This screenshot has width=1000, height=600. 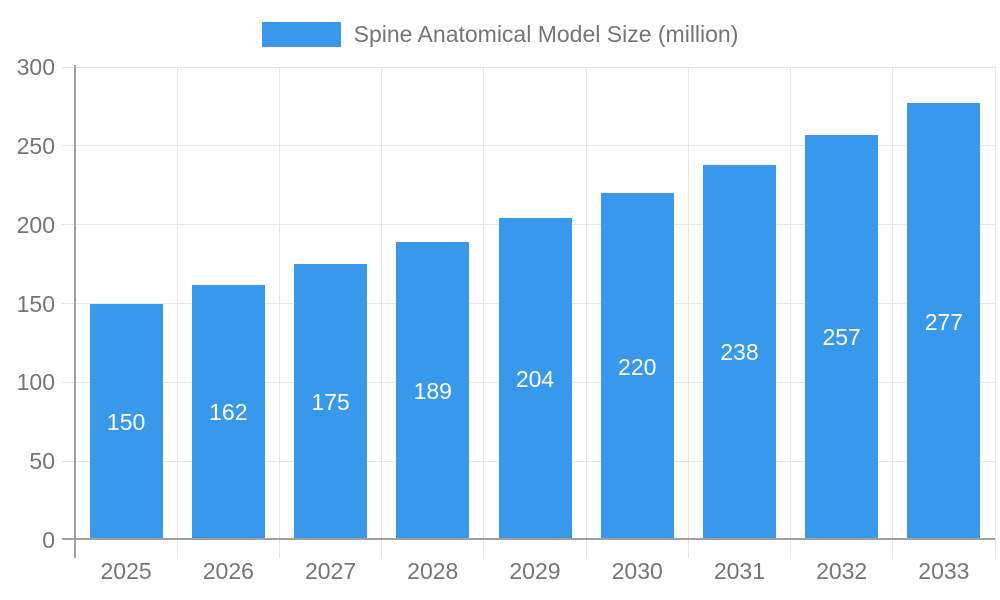 I want to click on y-tick-label: 300, so click(x=35, y=67).